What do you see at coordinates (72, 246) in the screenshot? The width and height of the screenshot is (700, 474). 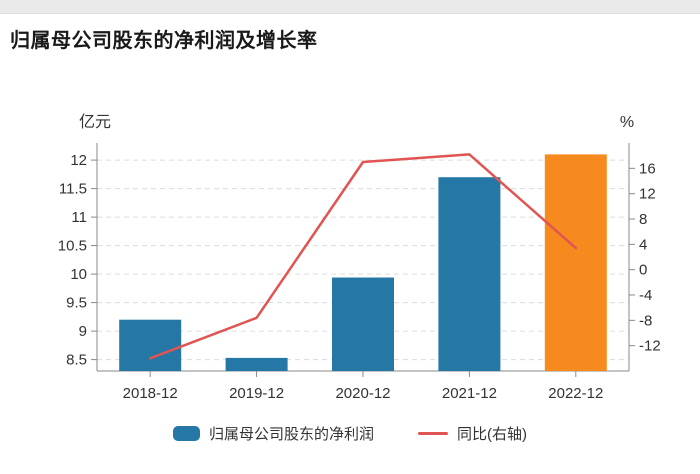 I see `left-tick-label: 10.5` at bounding box center [72, 246].